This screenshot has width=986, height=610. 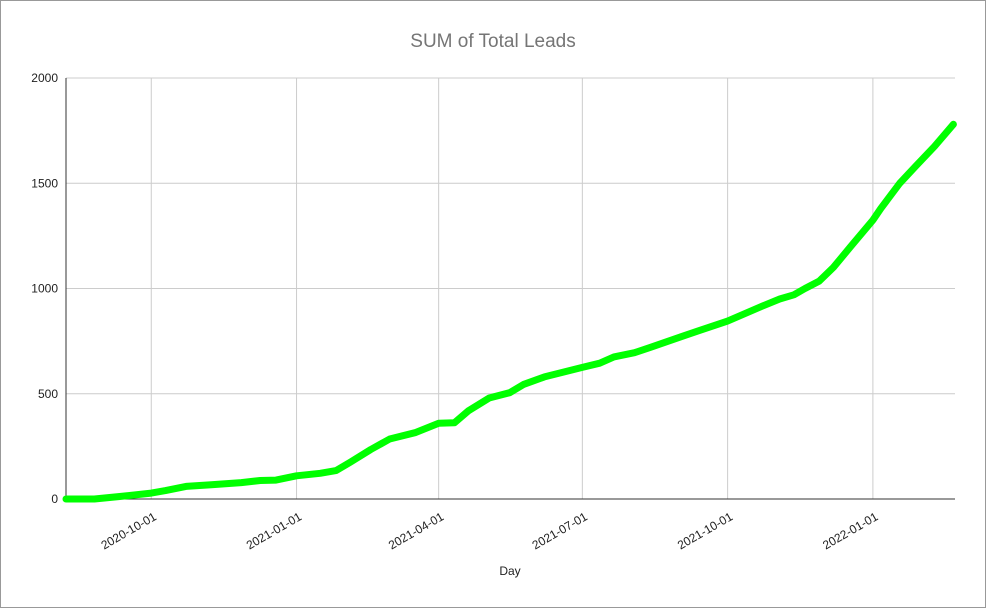 I want to click on x-axis-label: Day, so click(x=509, y=571).